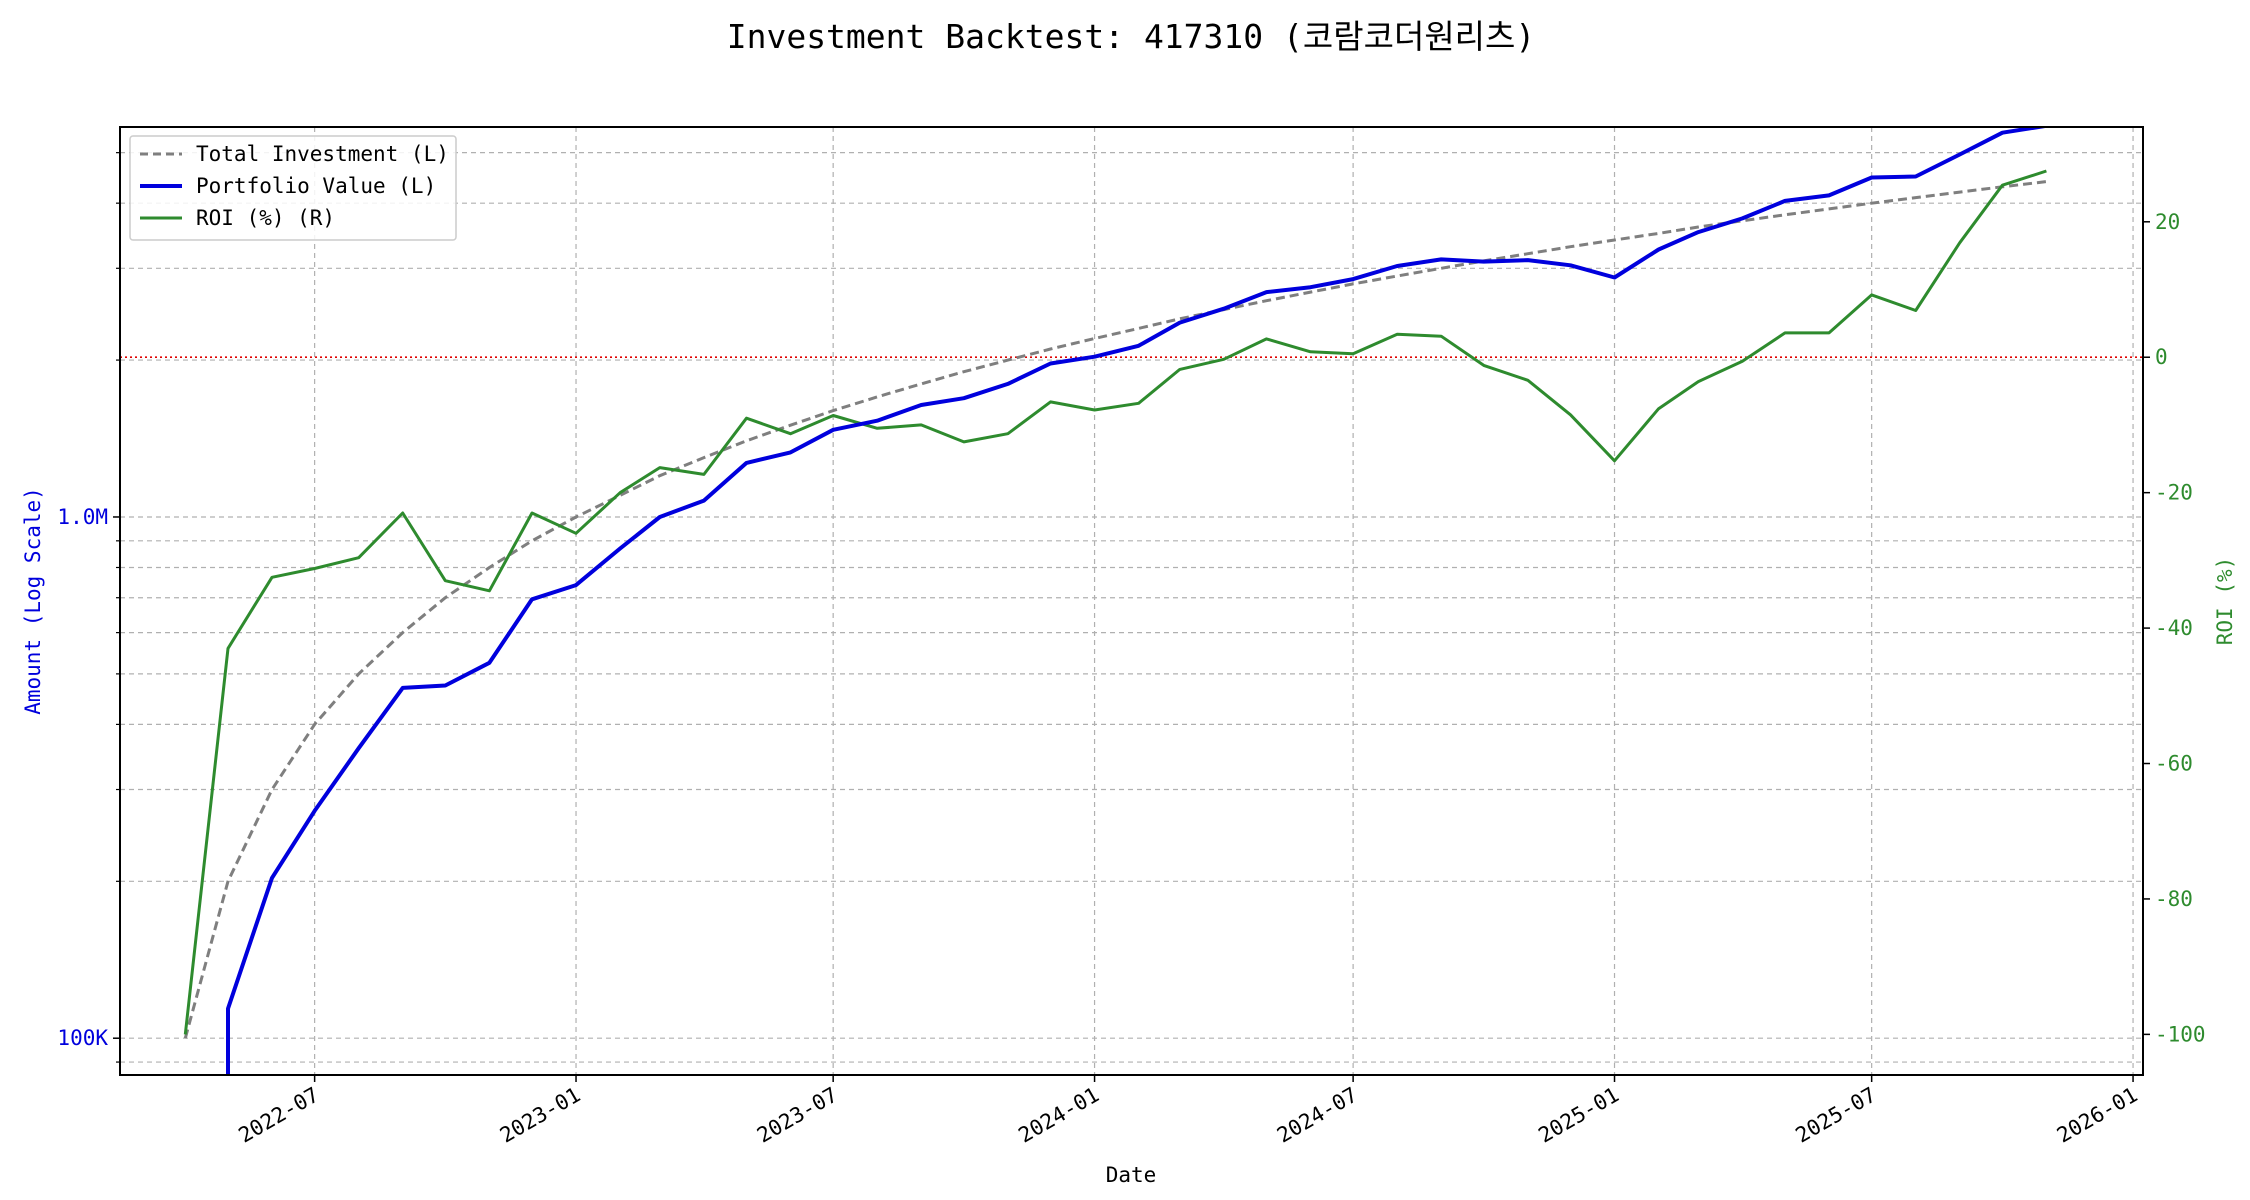  I want to click on legend-box, so click(293, 188).